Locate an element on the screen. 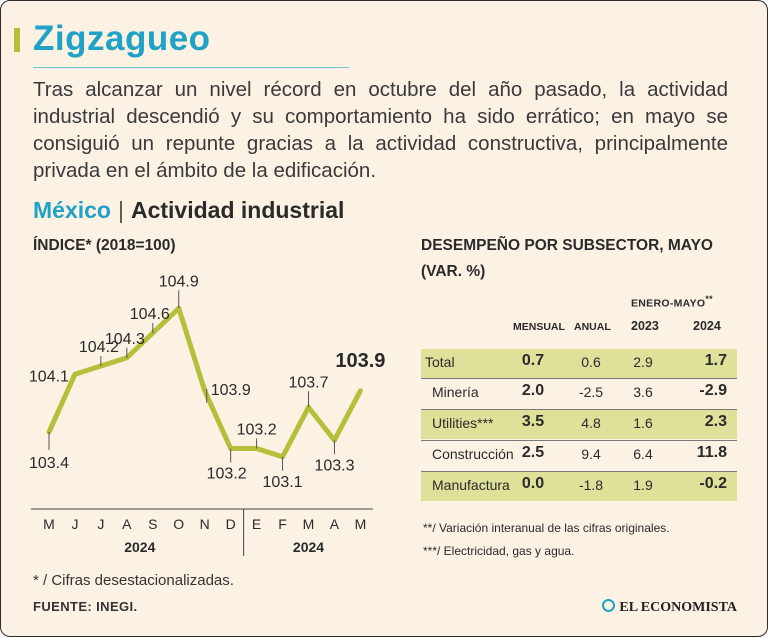 The height and width of the screenshot is (637, 768). page-title: Zigzagueo is located at coordinates (122, 38).